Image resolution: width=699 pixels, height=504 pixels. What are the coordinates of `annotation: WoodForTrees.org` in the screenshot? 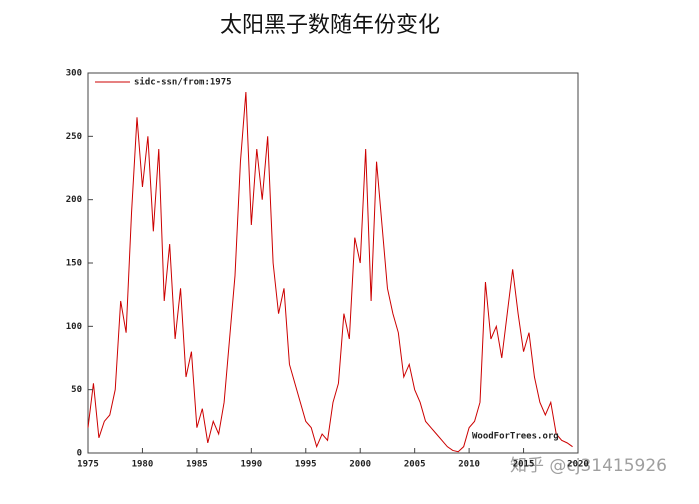 It's located at (515, 437).